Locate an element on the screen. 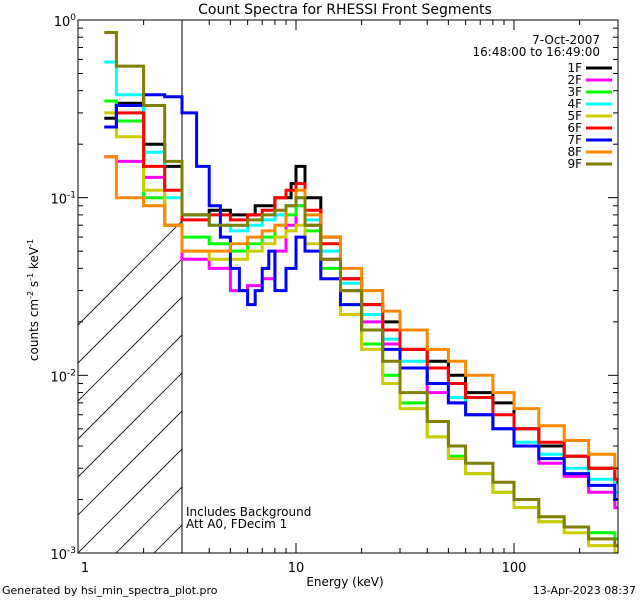  legend-label-2F: 2F is located at coordinates (574, 80).